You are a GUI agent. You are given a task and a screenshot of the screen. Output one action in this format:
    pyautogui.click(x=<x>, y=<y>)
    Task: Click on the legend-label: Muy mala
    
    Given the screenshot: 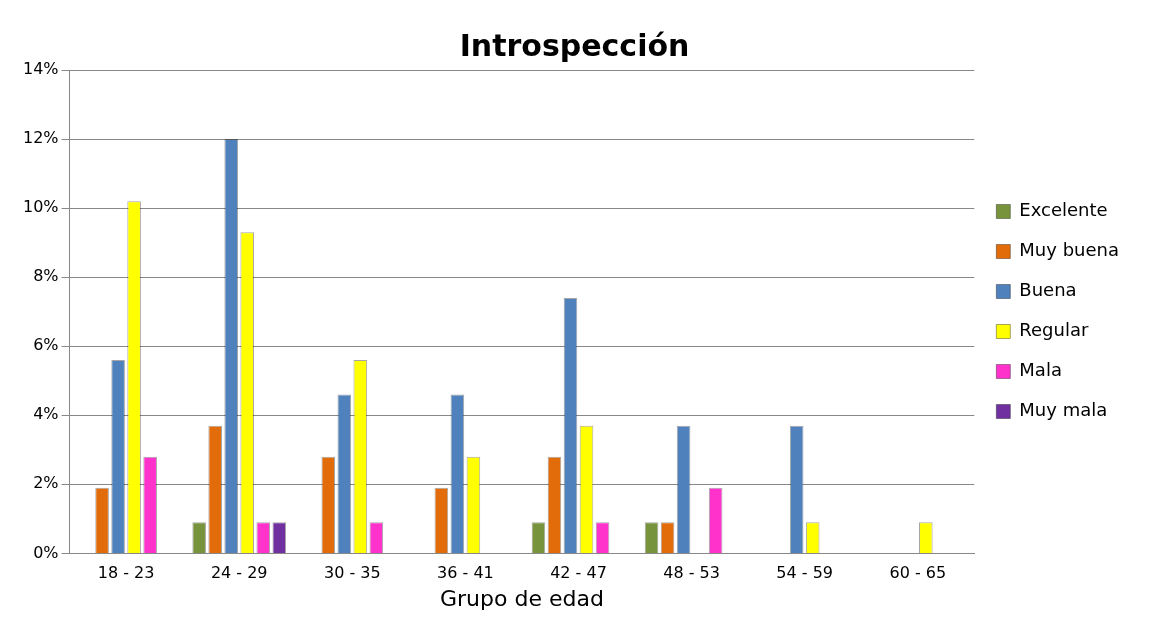 What is the action you would take?
    pyautogui.click(x=1063, y=410)
    